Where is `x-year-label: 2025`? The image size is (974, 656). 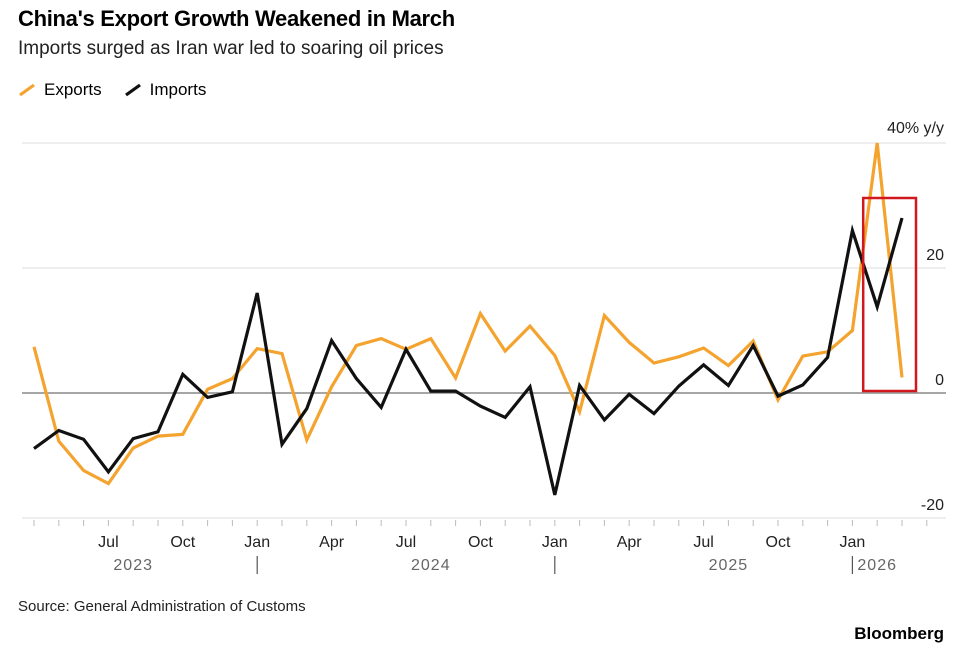 x-year-label: 2025 is located at coordinates (729, 565).